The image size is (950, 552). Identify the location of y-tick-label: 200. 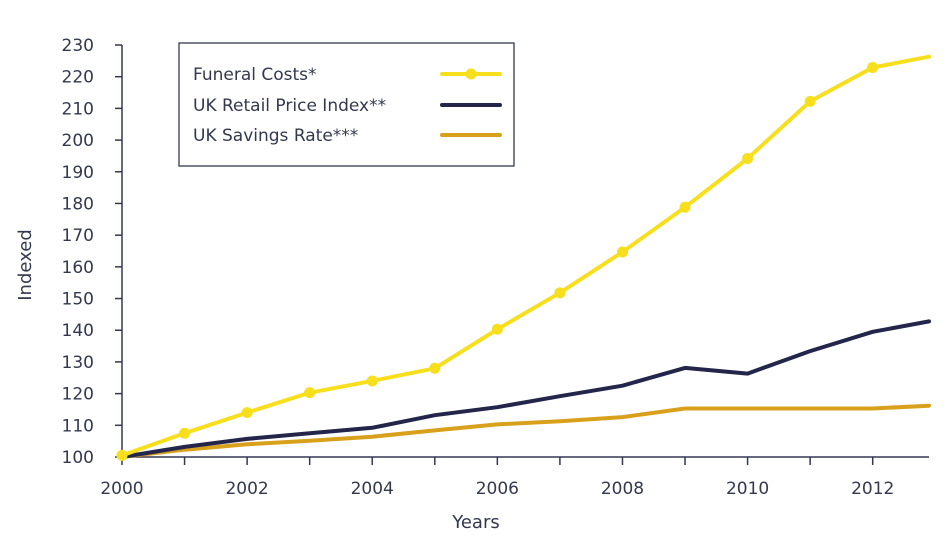
(78, 141).